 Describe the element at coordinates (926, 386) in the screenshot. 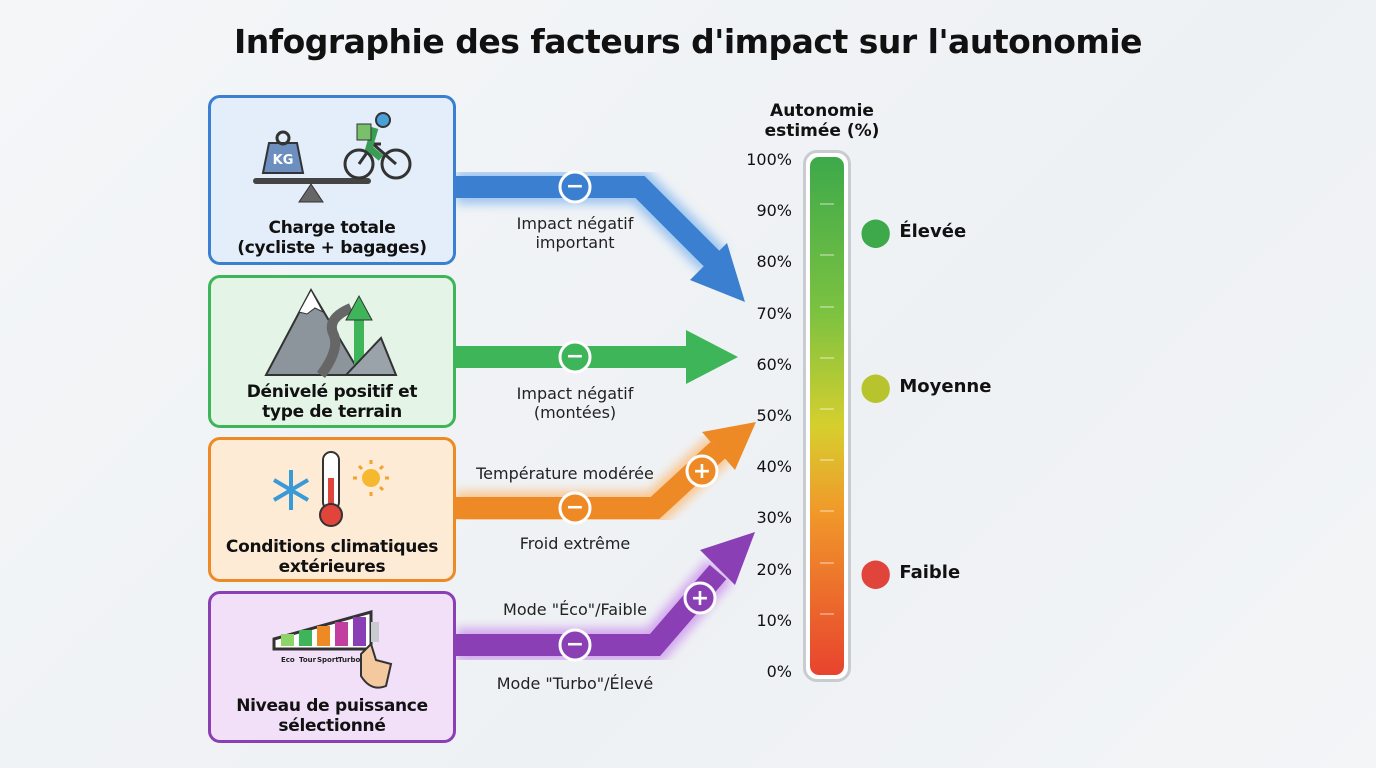

I see `marker-medium: ⬤ Moyenne` at that location.